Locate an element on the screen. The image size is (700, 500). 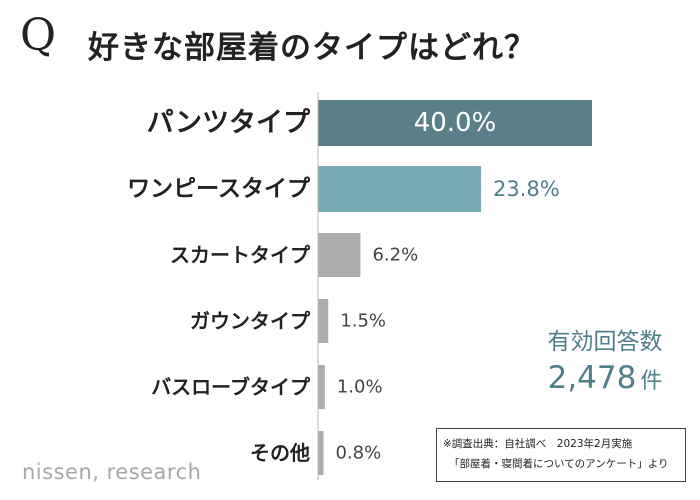
question-mark-letter: Q is located at coordinates (38, 35).